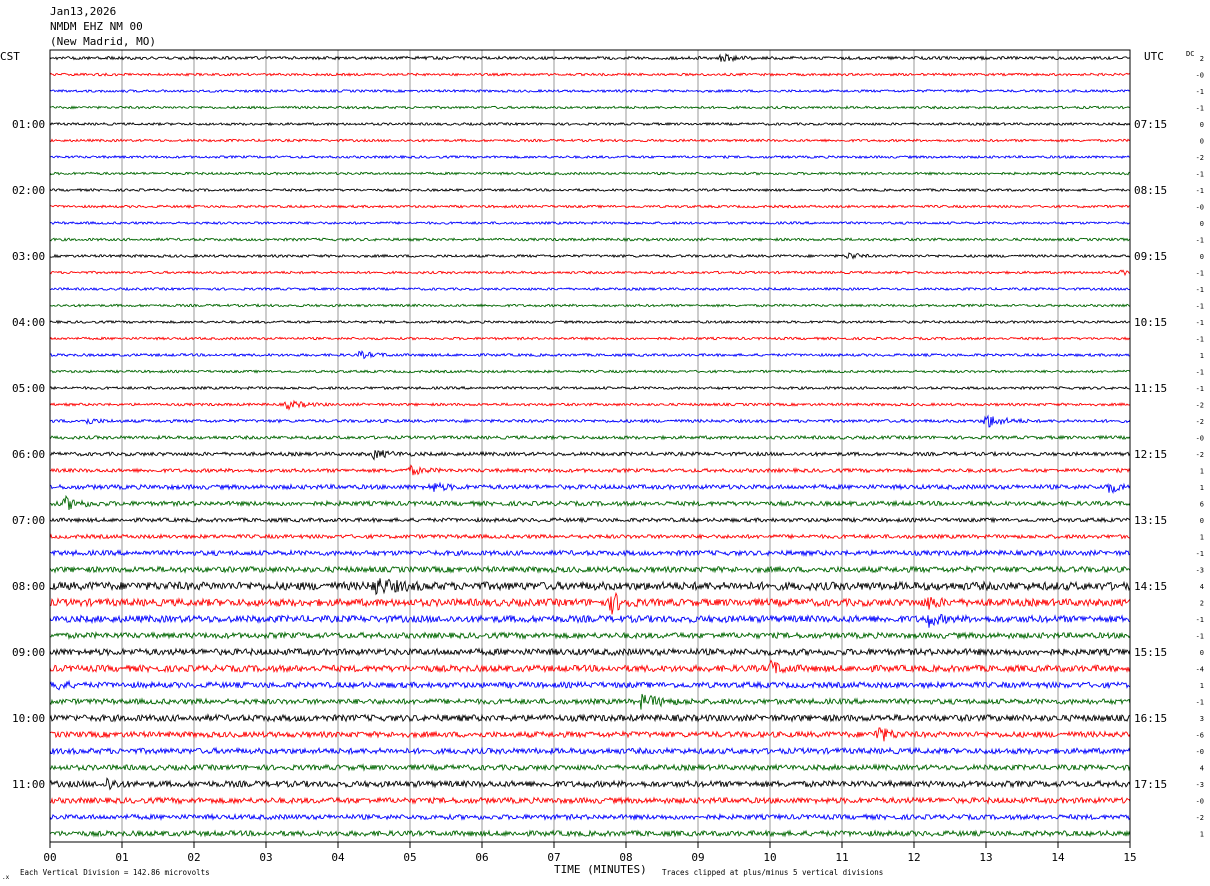  I want to click on left-hour-label: 05:00, so click(28, 388).